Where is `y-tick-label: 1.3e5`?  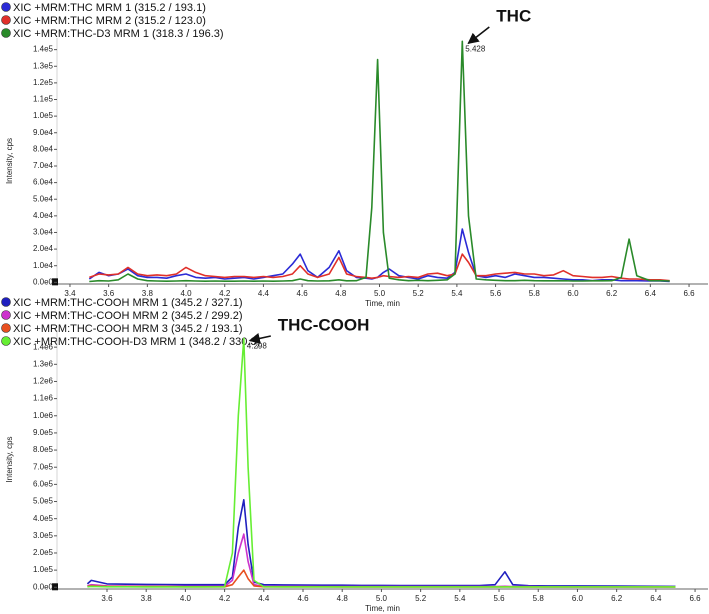
y-tick-label: 1.3e5 is located at coordinates (43, 65).